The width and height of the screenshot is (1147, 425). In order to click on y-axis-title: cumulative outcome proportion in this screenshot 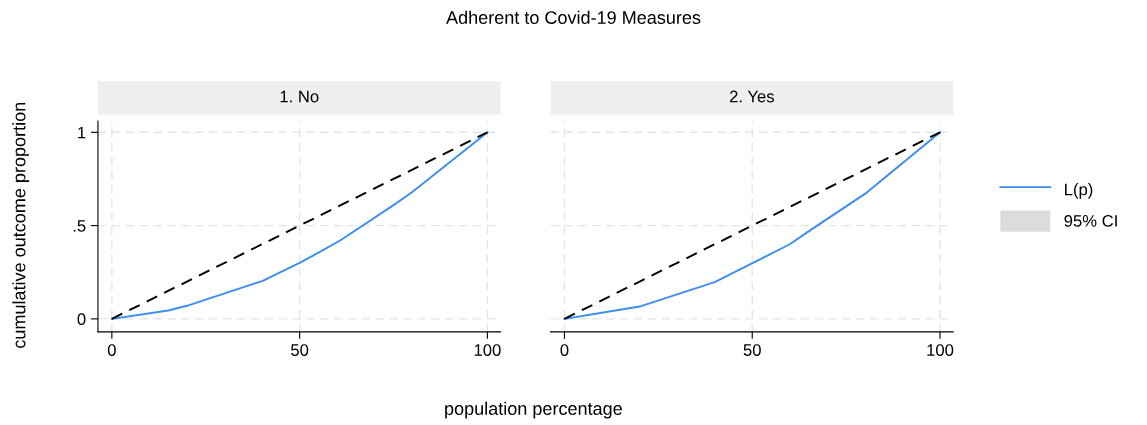, I will do `click(21, 225)`.